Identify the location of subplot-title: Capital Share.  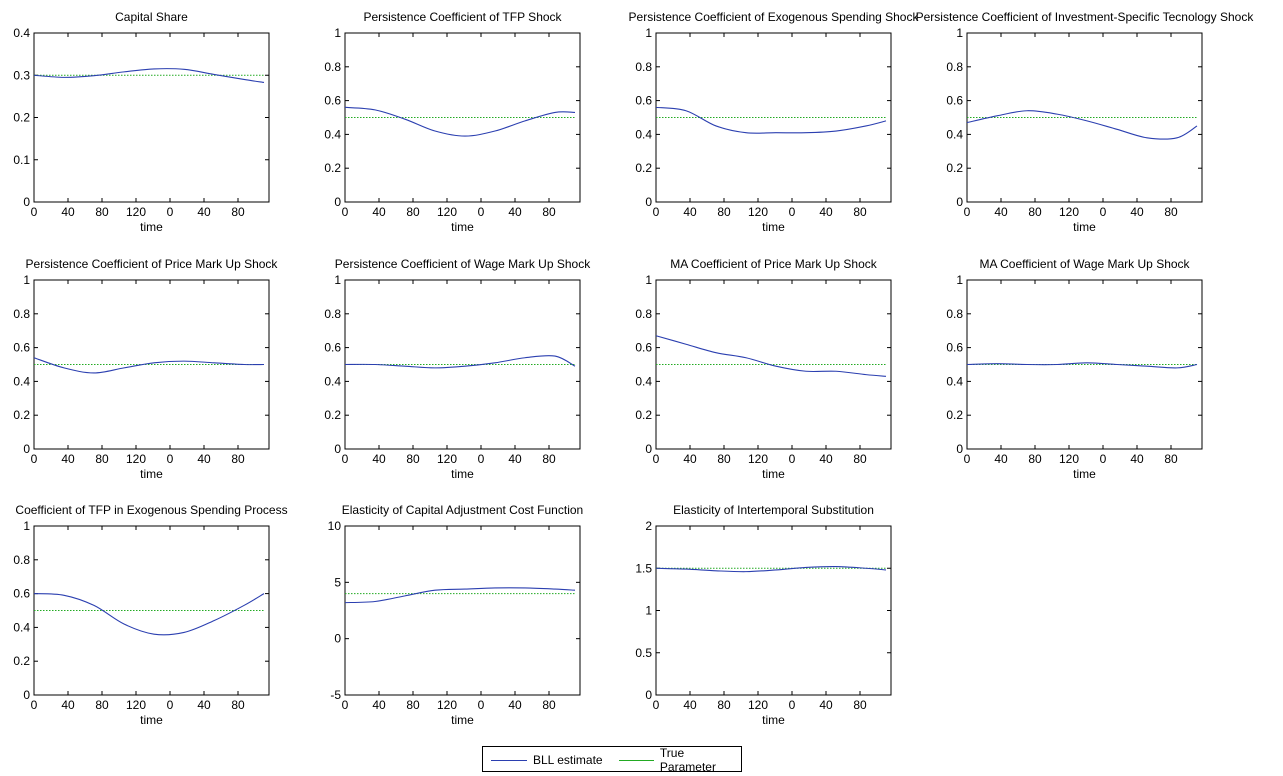
(151, 17).